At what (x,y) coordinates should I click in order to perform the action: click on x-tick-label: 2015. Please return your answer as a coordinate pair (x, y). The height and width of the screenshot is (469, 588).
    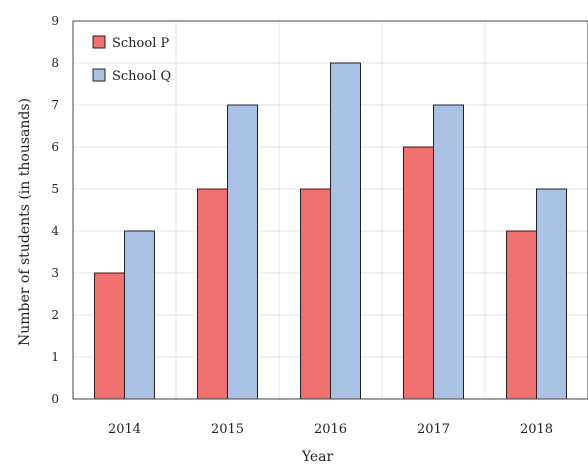
    Looking at the image, I should click on (227, 429).